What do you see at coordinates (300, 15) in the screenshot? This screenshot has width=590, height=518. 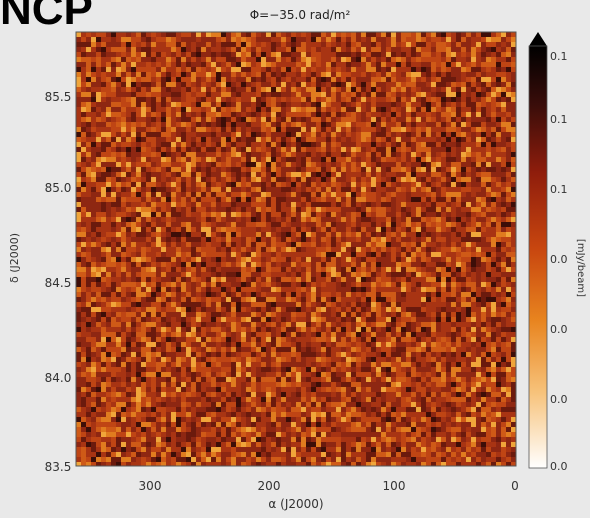 I see `chart-title: Φ=−35.0 rad/m²` at bounding box center [300, 15].